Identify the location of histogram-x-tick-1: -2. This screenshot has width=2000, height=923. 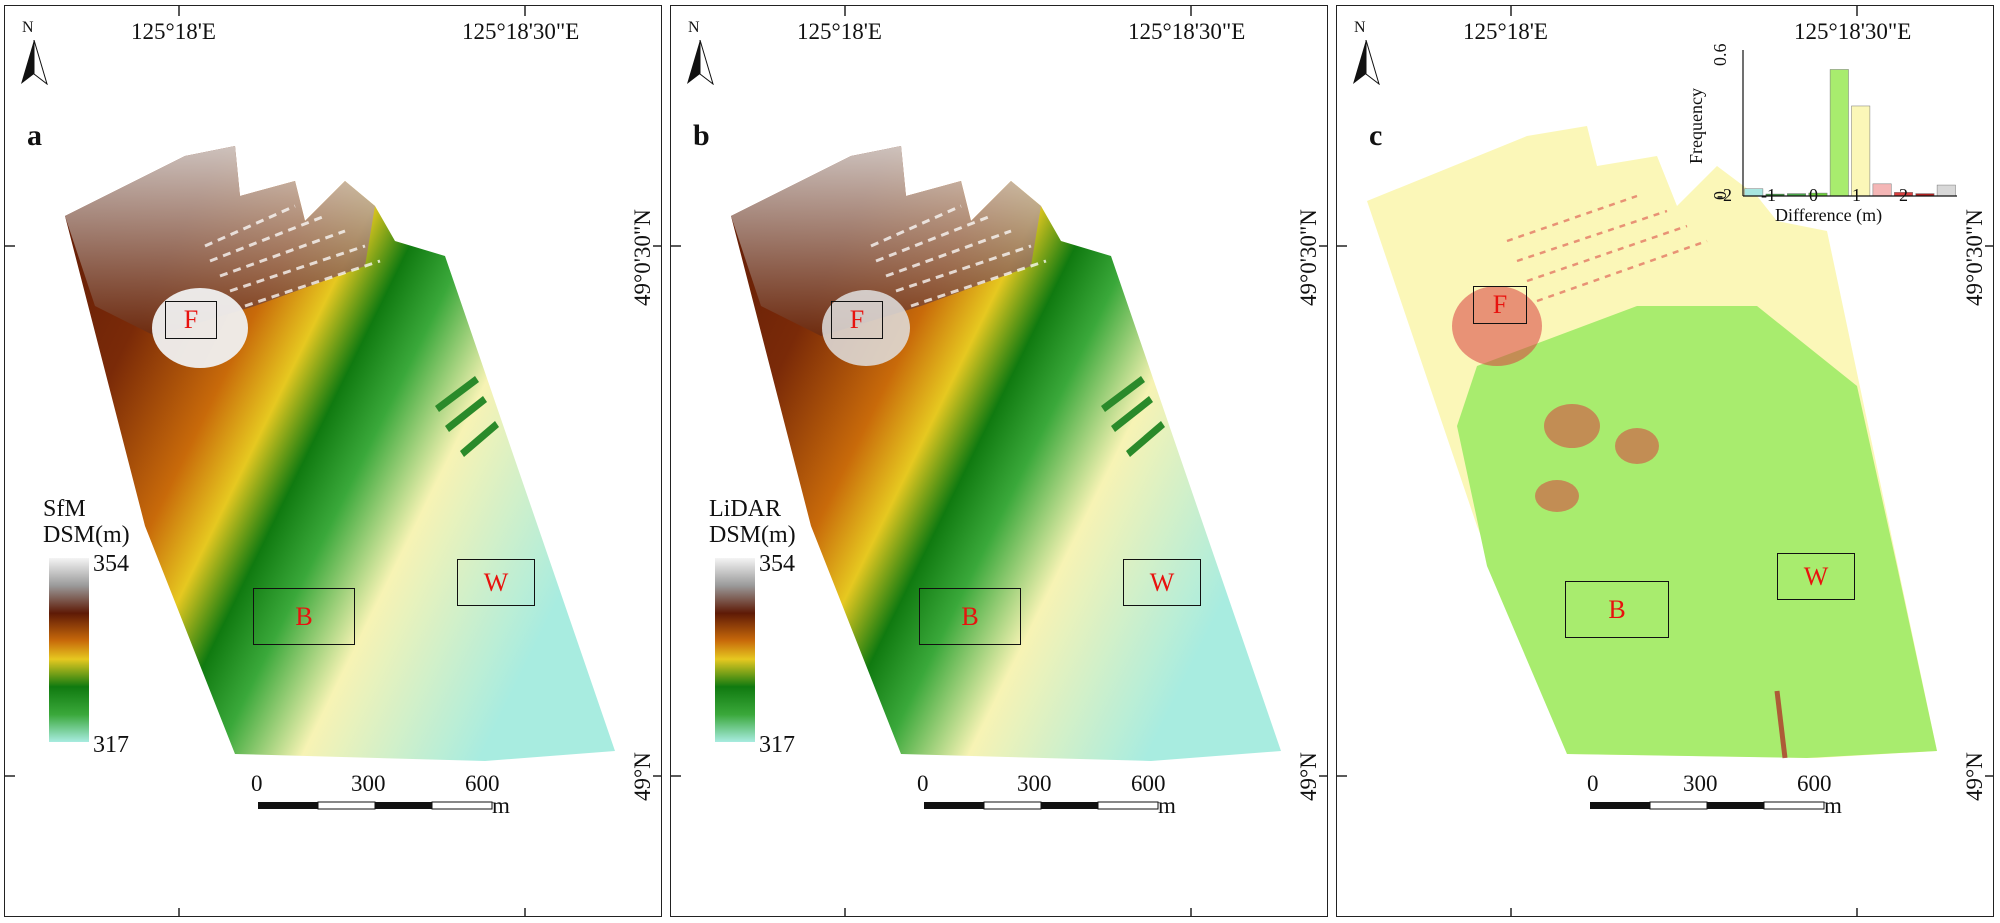
(1724, 195).